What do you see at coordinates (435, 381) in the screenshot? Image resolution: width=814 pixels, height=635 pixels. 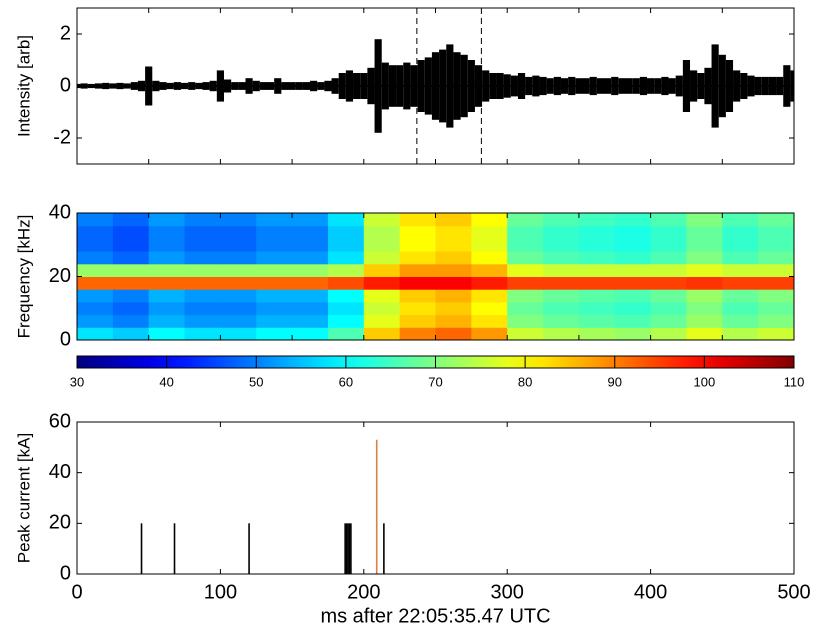 I see `colorbar-tick-label: 70` at bounding box center [435, 381].